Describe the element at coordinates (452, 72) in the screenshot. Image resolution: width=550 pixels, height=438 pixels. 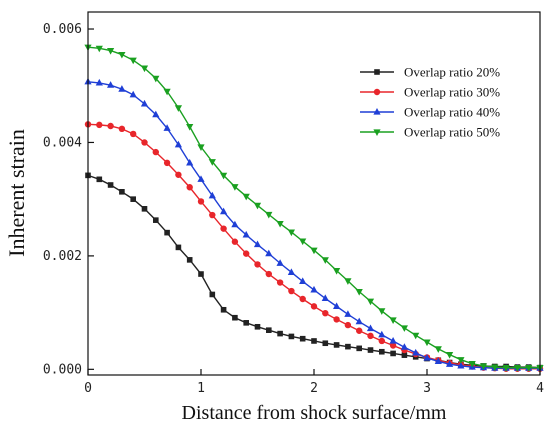
I see `legend-label: Overlap ratio 20%` at that location.